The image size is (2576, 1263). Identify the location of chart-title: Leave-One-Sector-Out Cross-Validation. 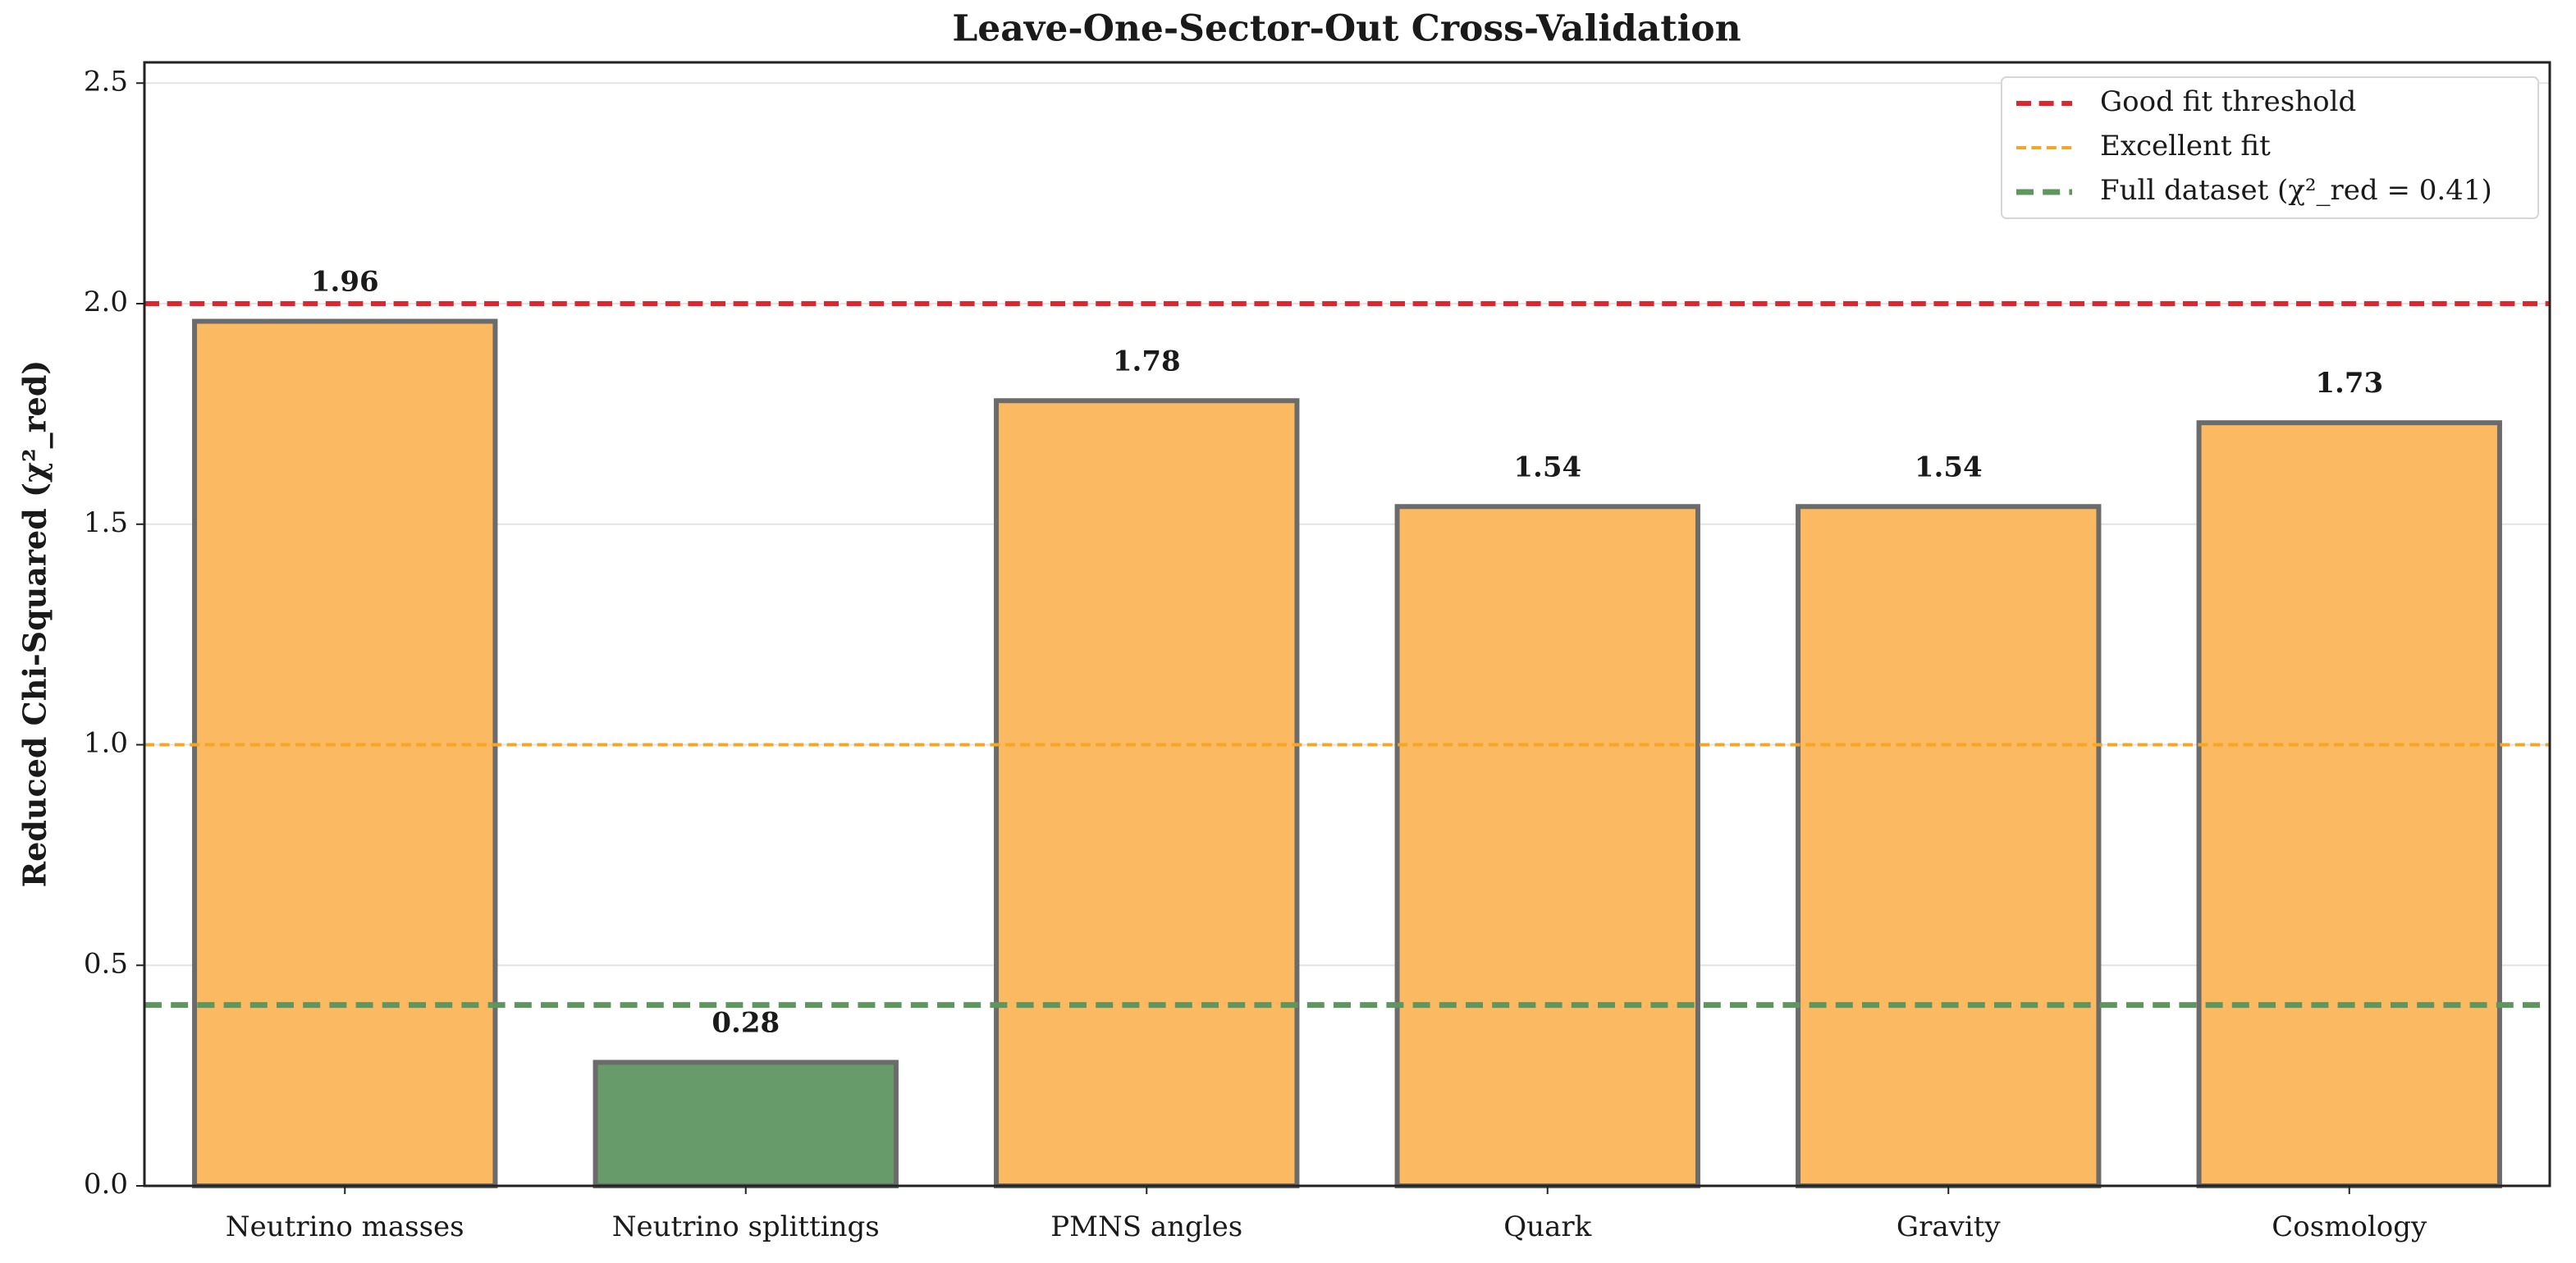
(1346, 29).